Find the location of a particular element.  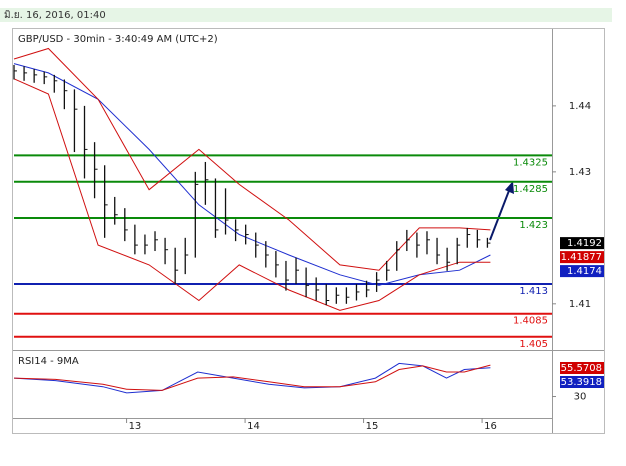

level-label: 1.405 is located at coordinates (533, 344).